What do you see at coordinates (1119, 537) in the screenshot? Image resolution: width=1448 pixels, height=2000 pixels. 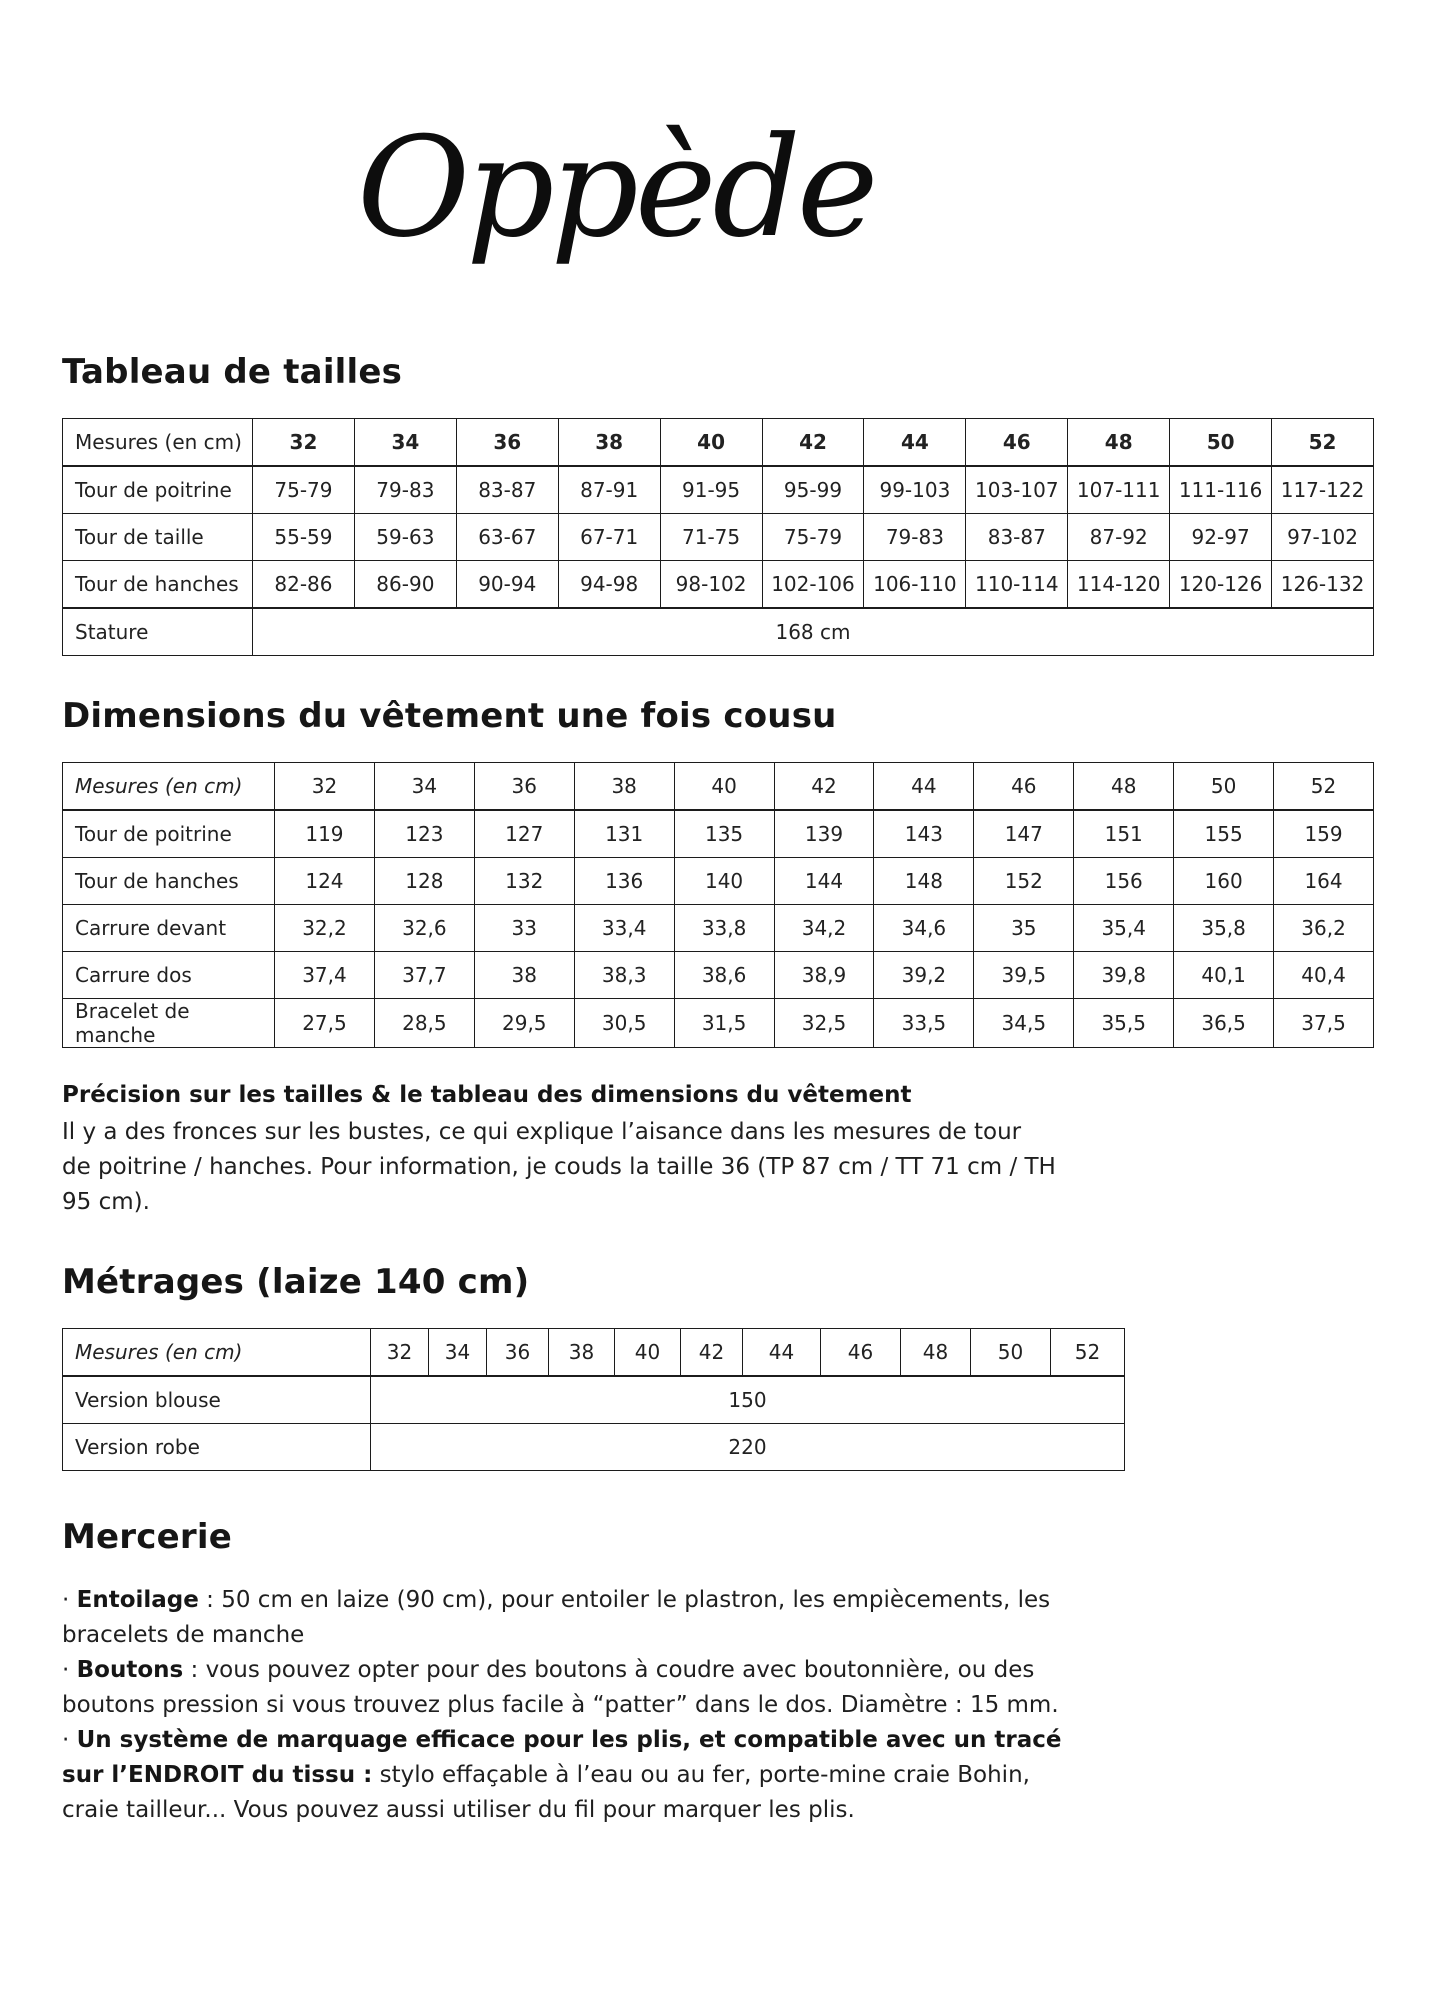 I see `measurement-value: 87-92` at bounding box center [1119, 537].